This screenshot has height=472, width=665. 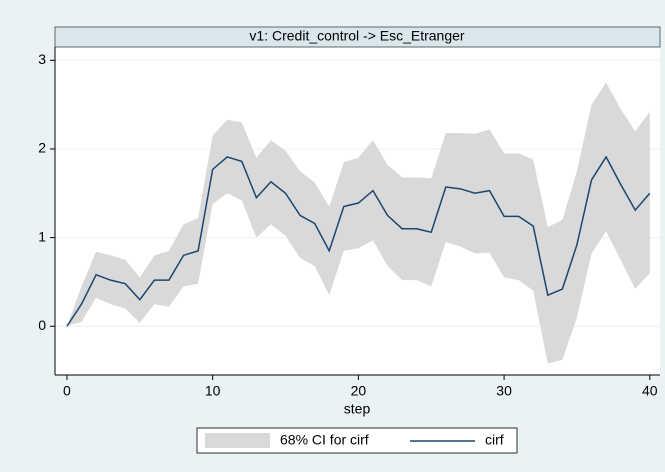 What do you see at coordinates (42, 236) in the screenshot?
I see `y-tick-label: 1` at bounding box center [42, 236].